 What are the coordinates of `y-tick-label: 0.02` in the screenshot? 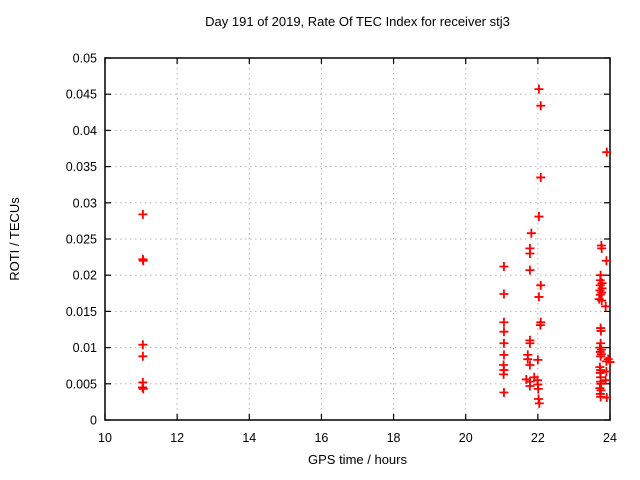 It's located at (85, 276).